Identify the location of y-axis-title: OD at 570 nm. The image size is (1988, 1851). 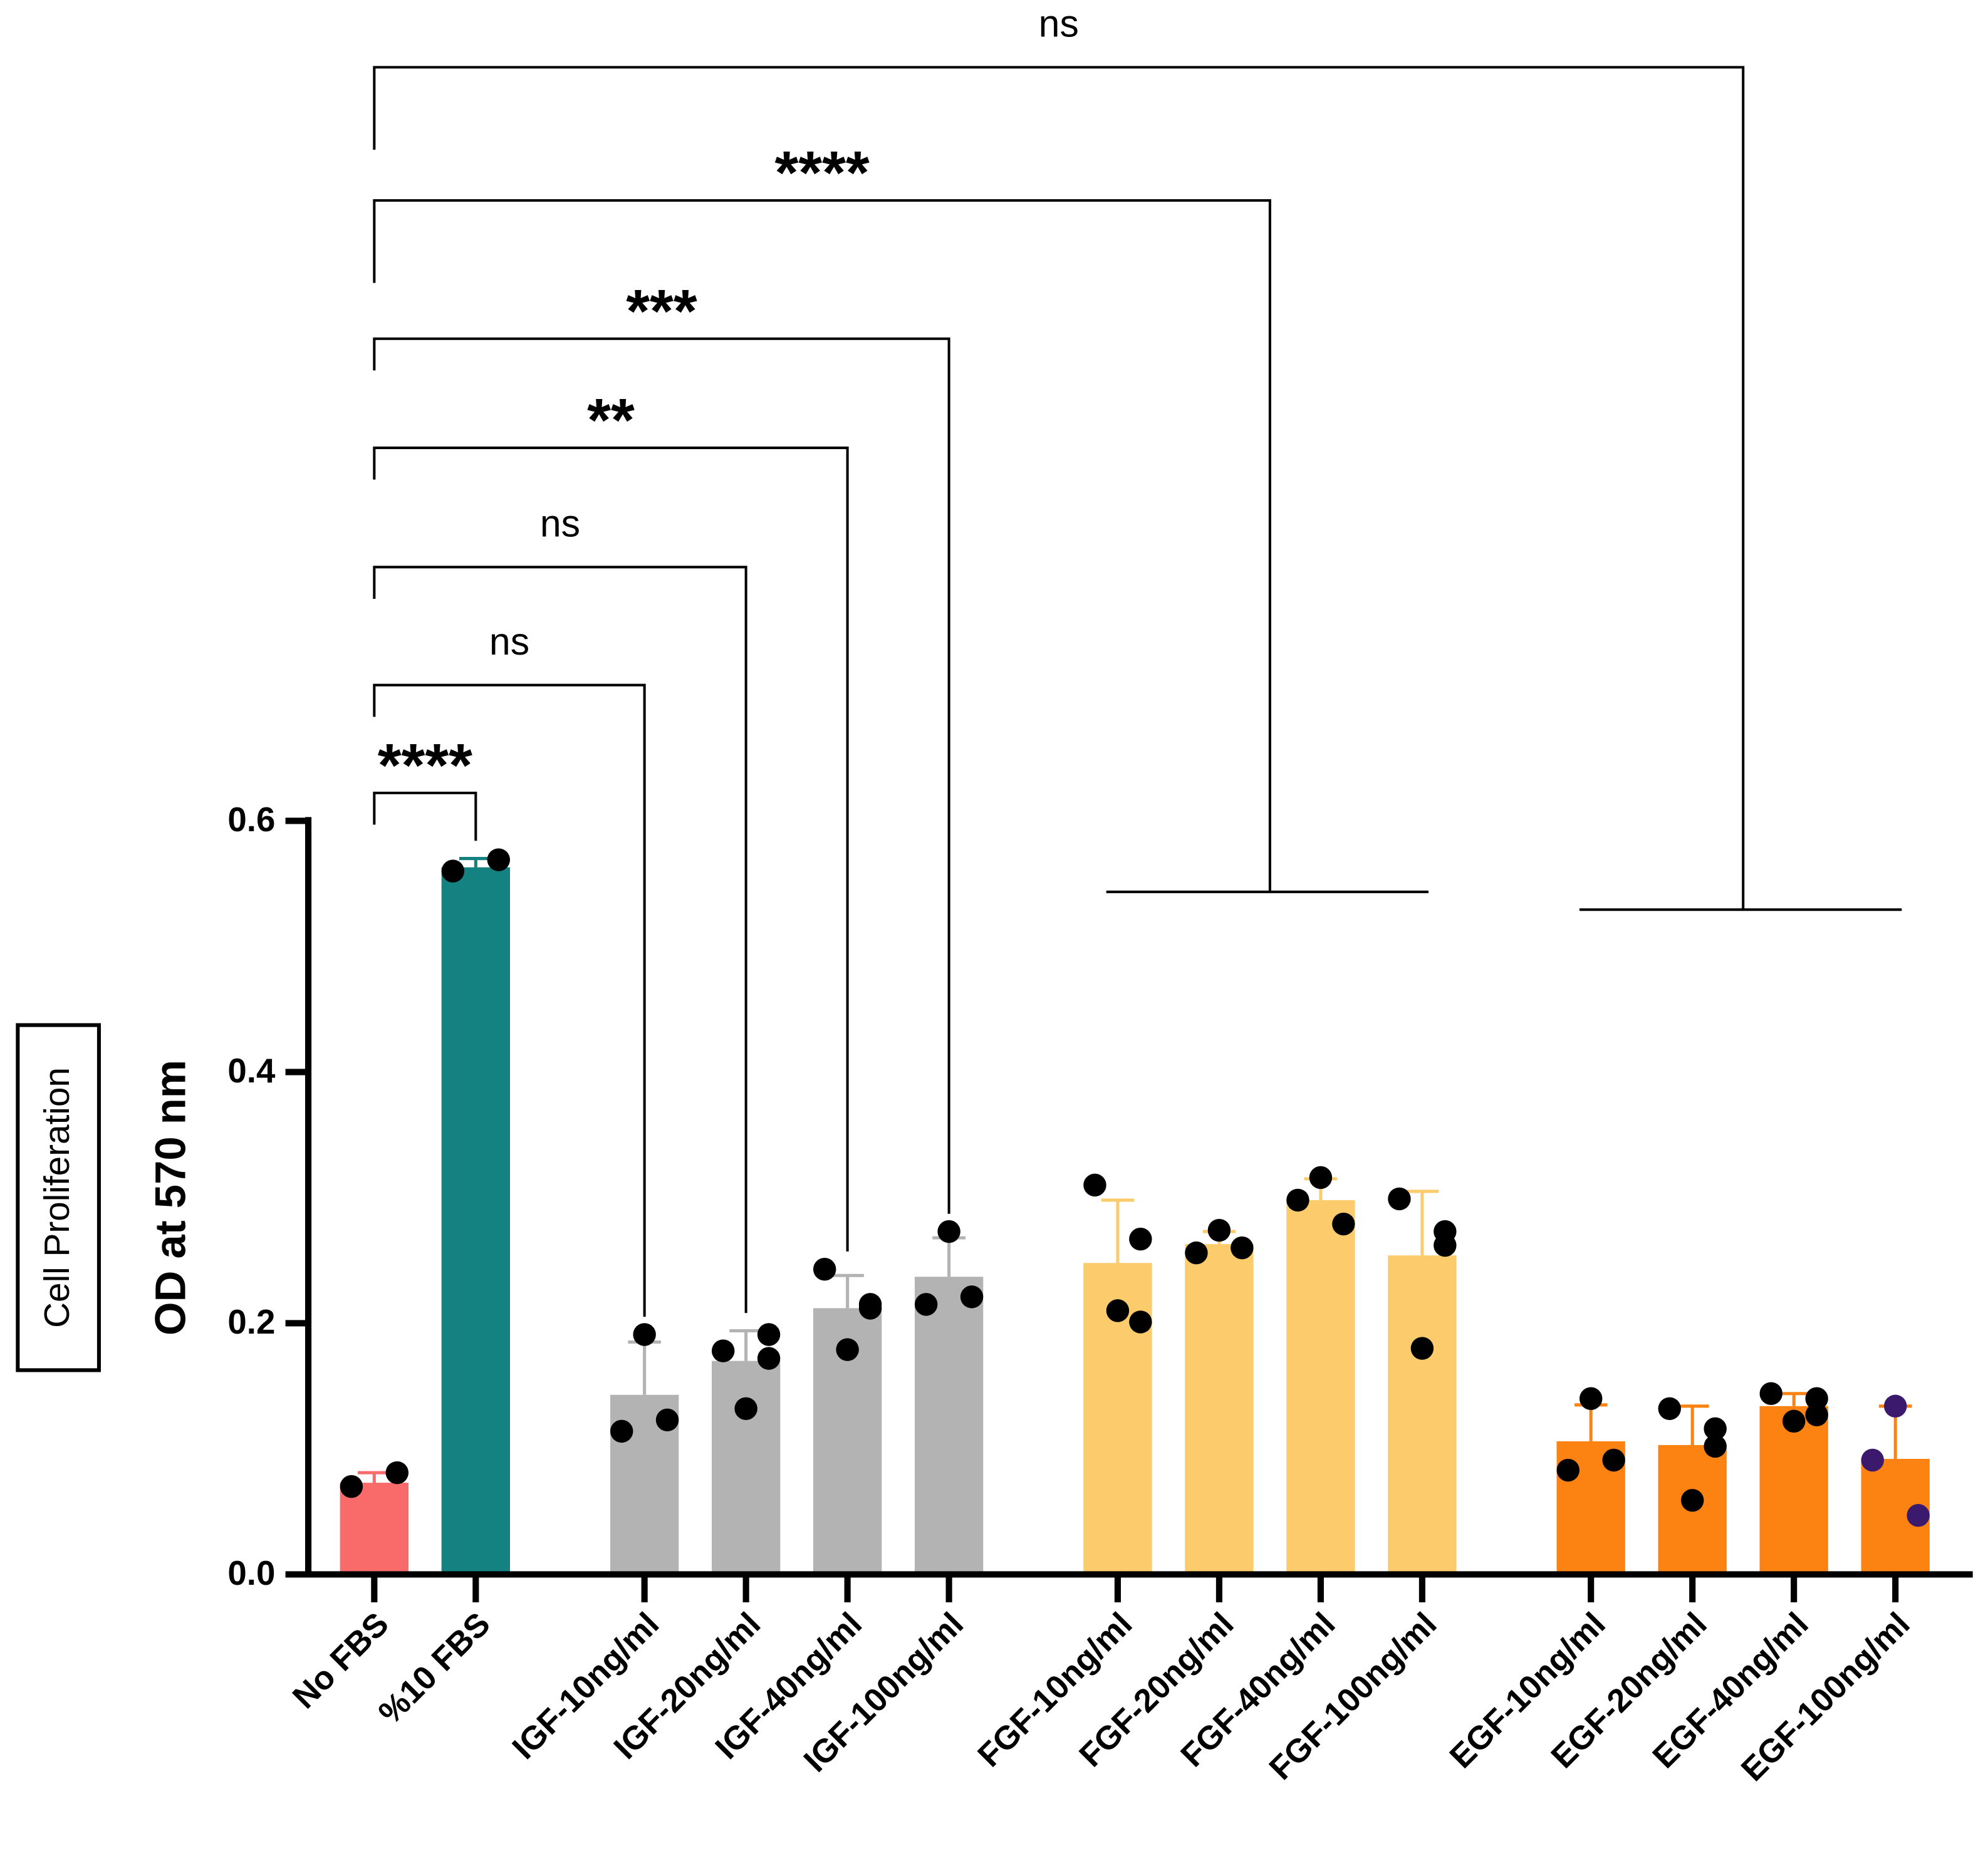
(171, 1198).